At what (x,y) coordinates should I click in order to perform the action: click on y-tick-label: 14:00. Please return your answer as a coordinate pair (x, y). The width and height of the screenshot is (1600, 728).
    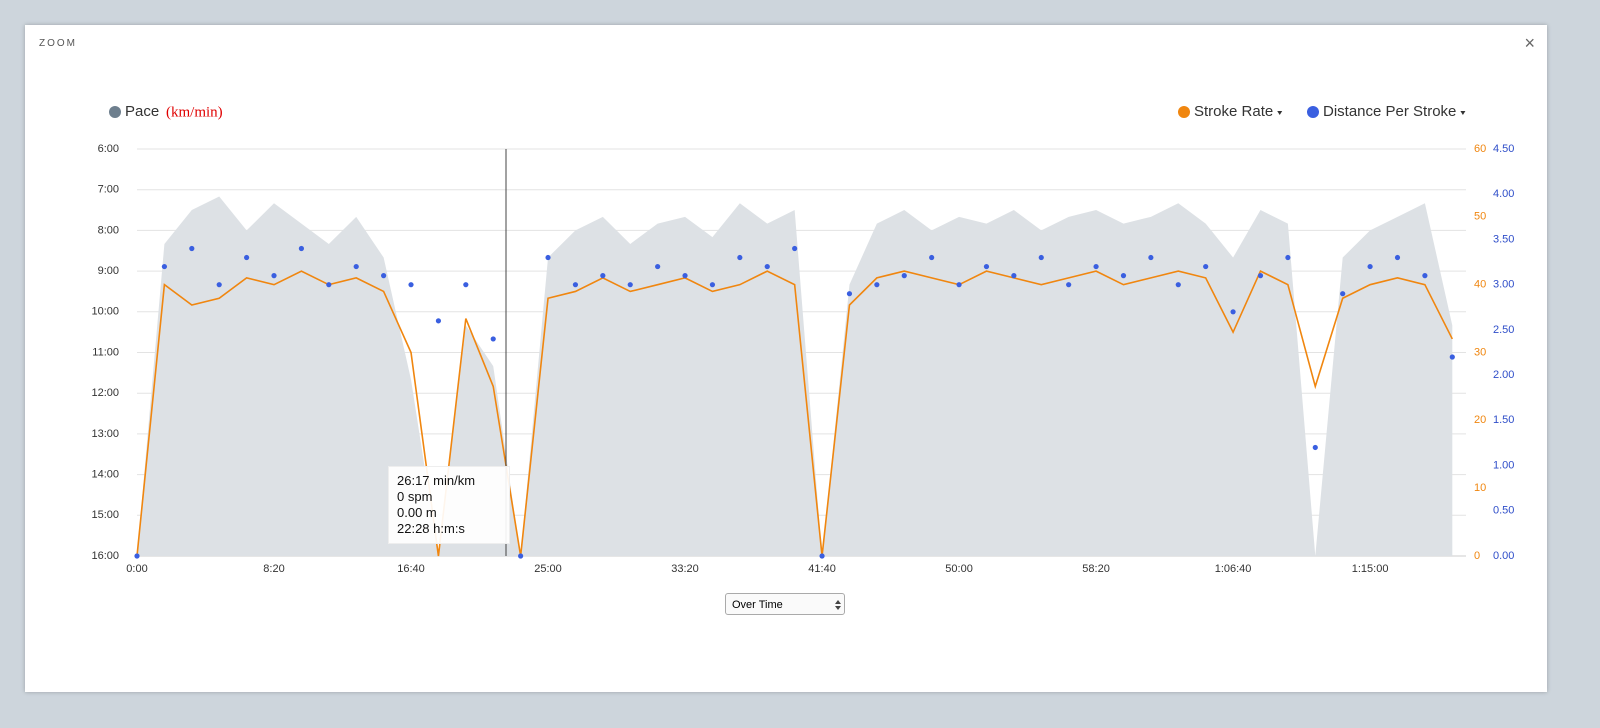
    Looking at the image, I should click on (105, 475).